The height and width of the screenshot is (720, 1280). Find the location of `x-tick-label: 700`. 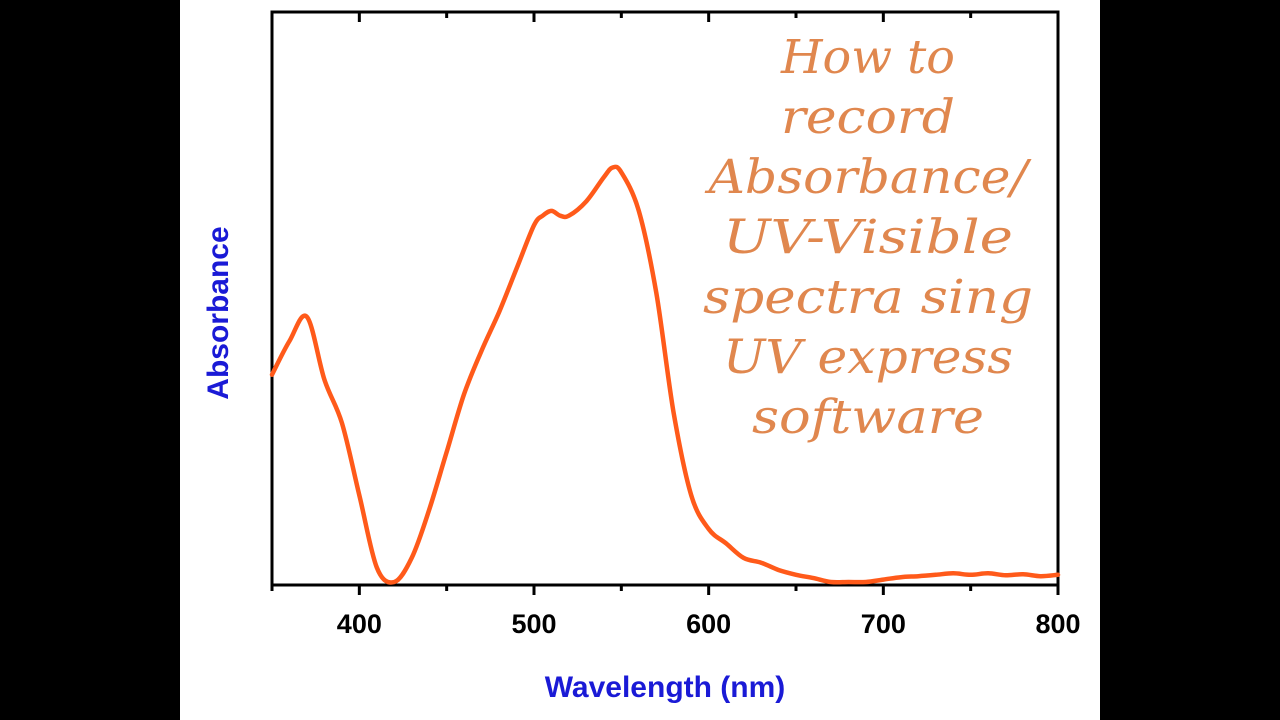

x-tick-label: 700 is located at coordinates (883, 624).